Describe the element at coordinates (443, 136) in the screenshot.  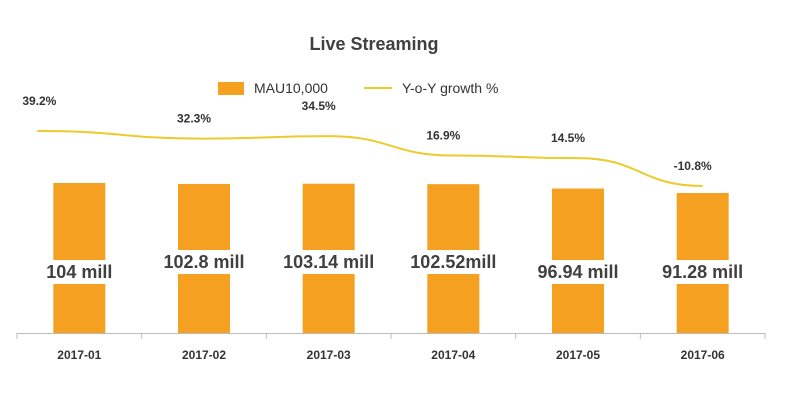
I see `growth-value-label: 16.9%` at that location.